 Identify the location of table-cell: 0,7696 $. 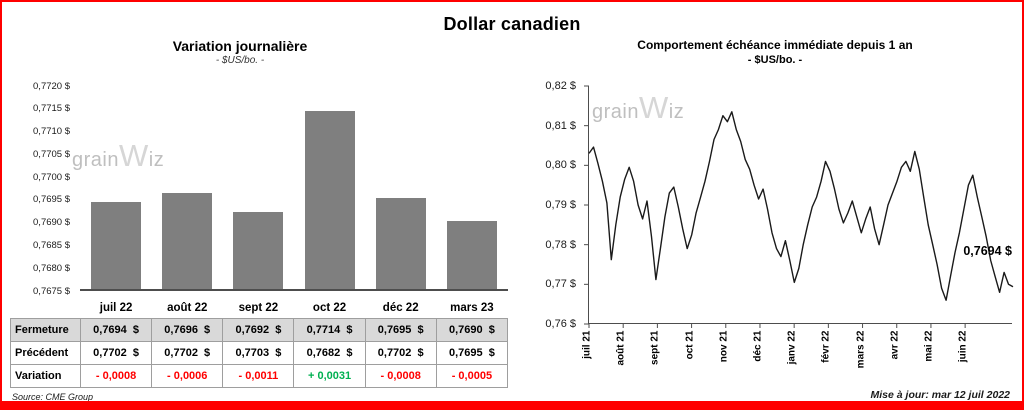
(187, 329).